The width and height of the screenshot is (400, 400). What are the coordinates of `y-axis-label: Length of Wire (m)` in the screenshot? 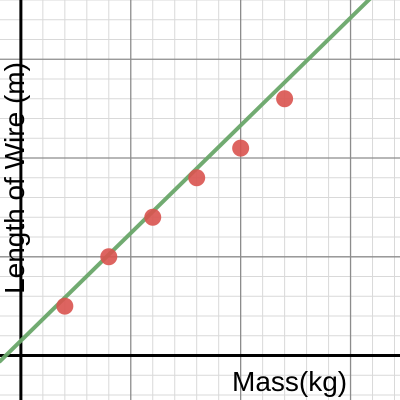 It's located at (15, 178).